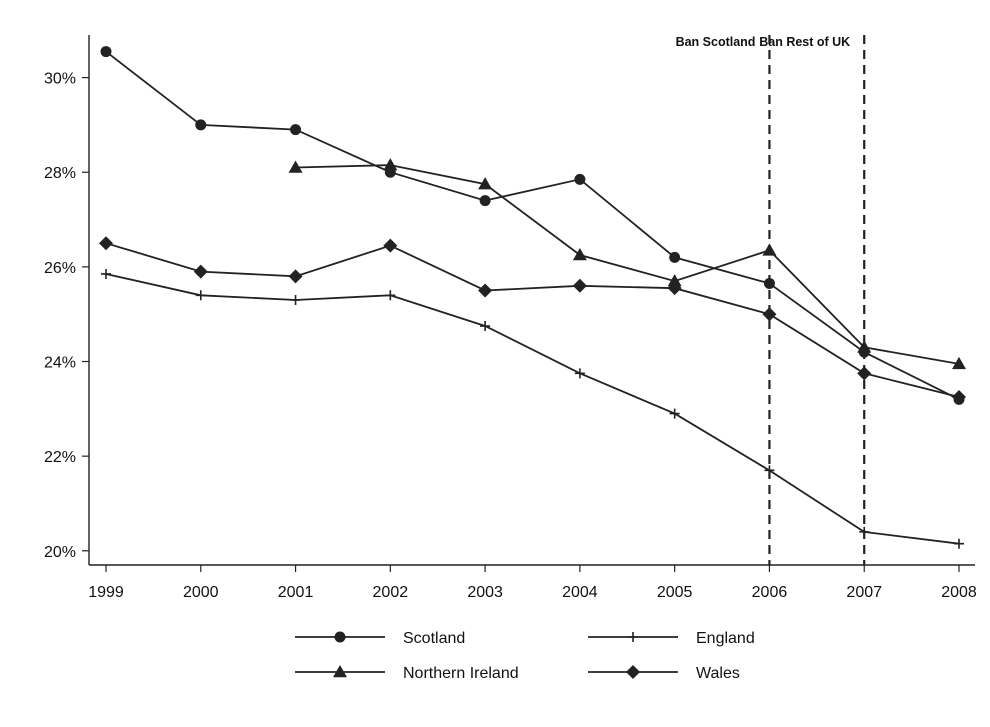  Describe the element at coordinates (200, 271) in the screenshot. I see `data-point-wales-2000` at that location.